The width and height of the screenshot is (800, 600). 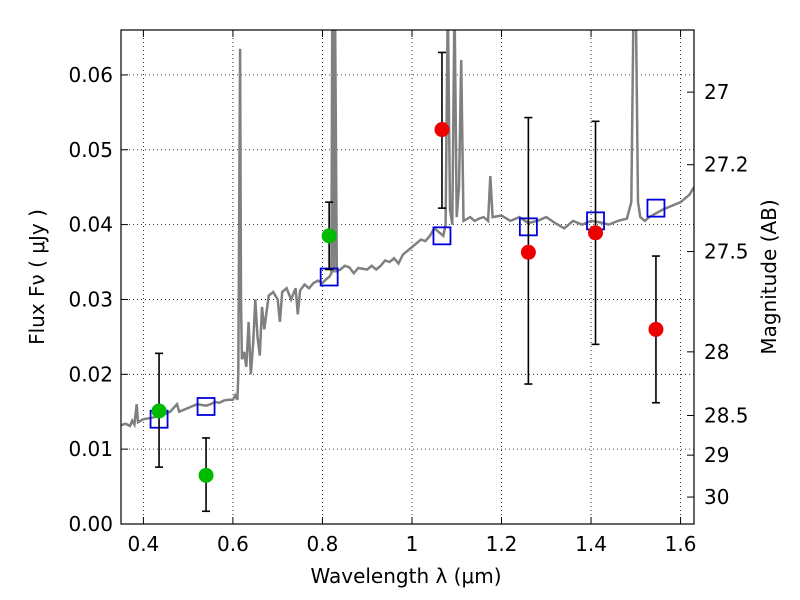 I want to click on y-tick-label: 0.00, so click(x=90, y=524).